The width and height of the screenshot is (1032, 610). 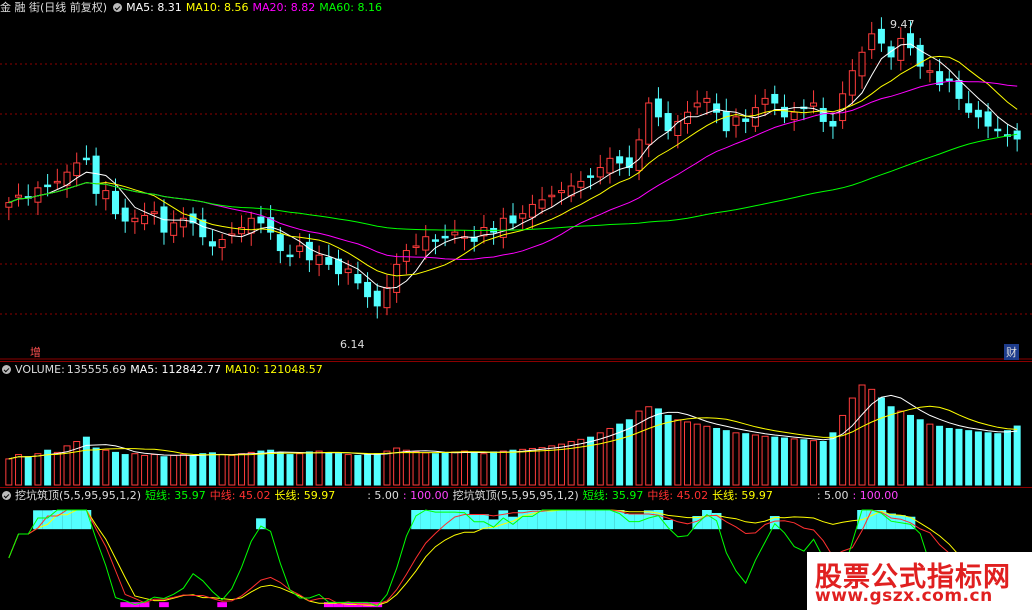 I want to click on short-legend-2: 短线: 35.97, so click(x=613, y=495).